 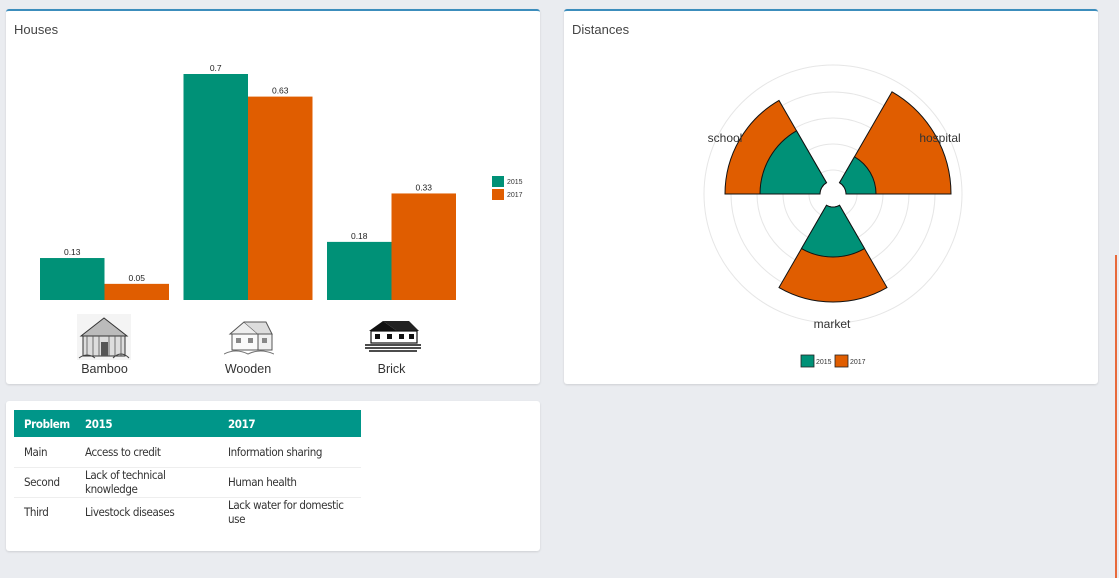 What do you see at coordinates (44, 482) in the screenshot?
I see `table-cell: Second` at bounding box center [44, 482].